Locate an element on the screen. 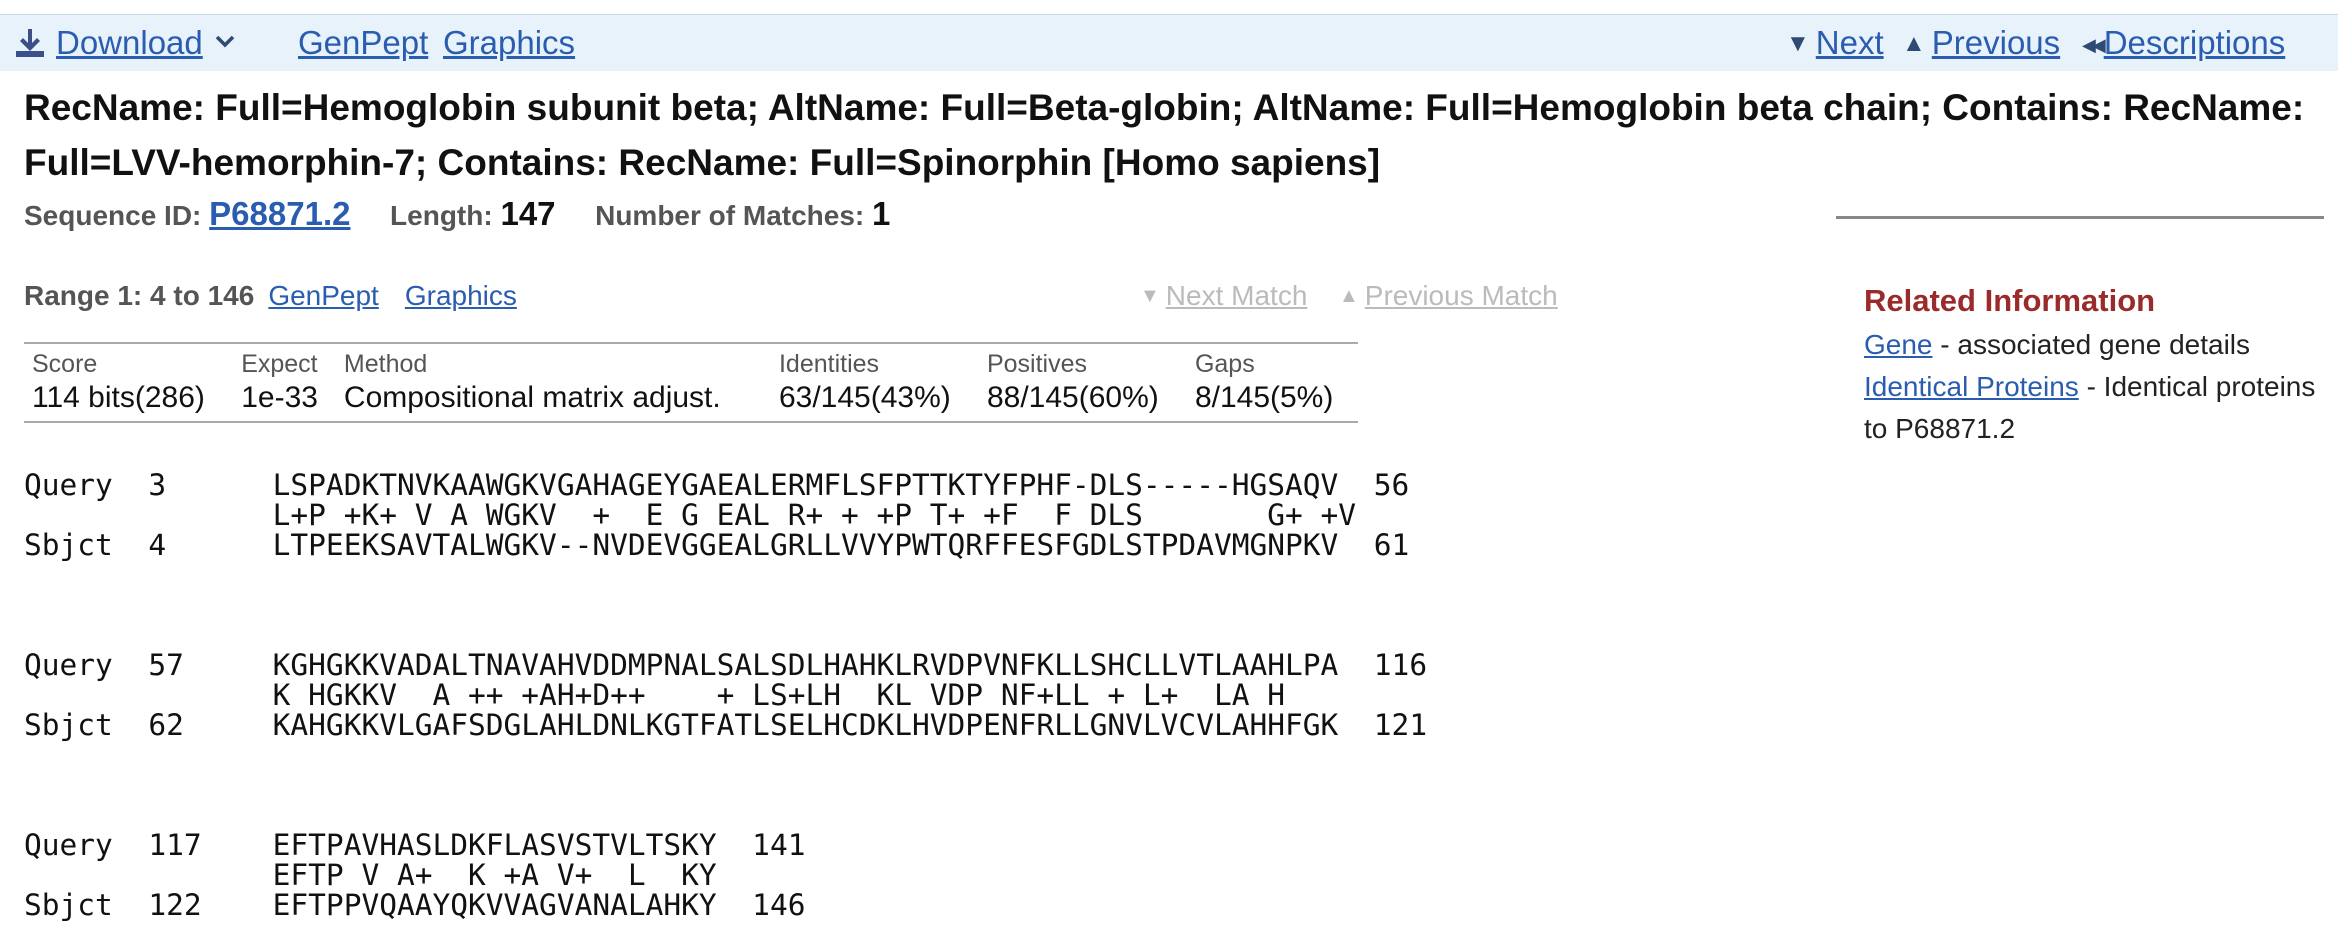 This screenshot has height=950, width=2338. descriptions-link: Descriptions is located at coordinates (2194, 42).